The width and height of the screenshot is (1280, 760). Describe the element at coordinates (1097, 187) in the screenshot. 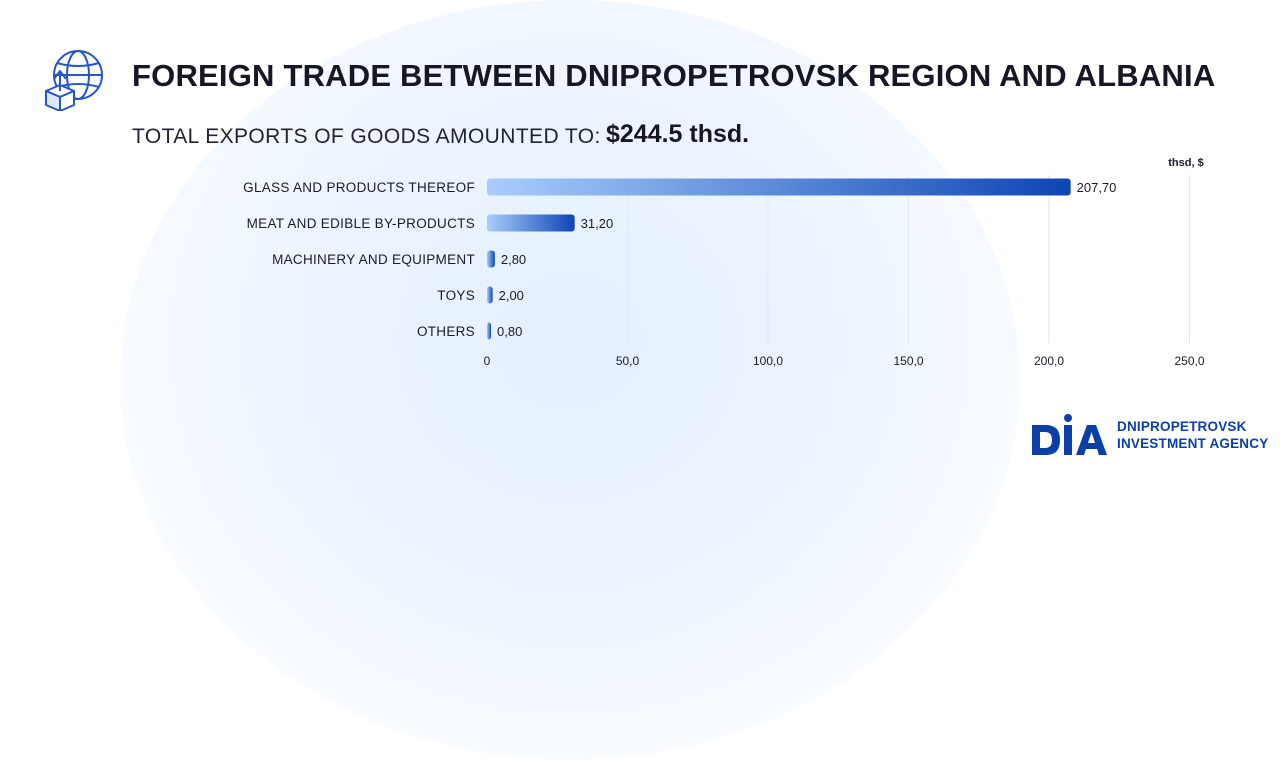

I see `data-label: 207,70` at that location.